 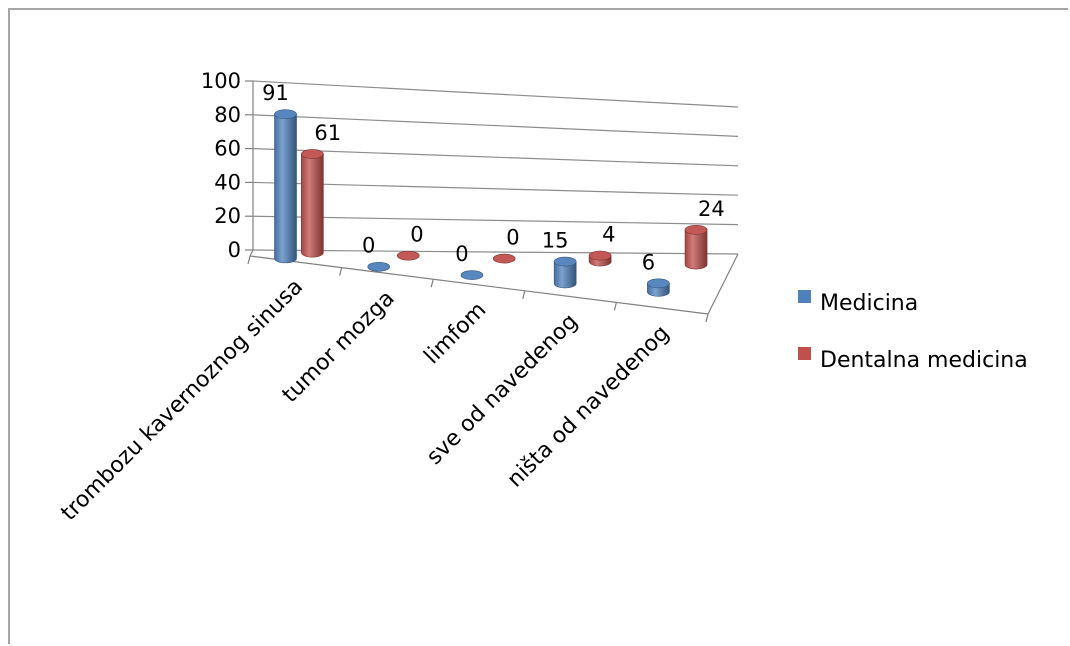 I want to click on data-labels: 61 0 0 4 24 91 0 0 15 6, so click(x=493, y=177).